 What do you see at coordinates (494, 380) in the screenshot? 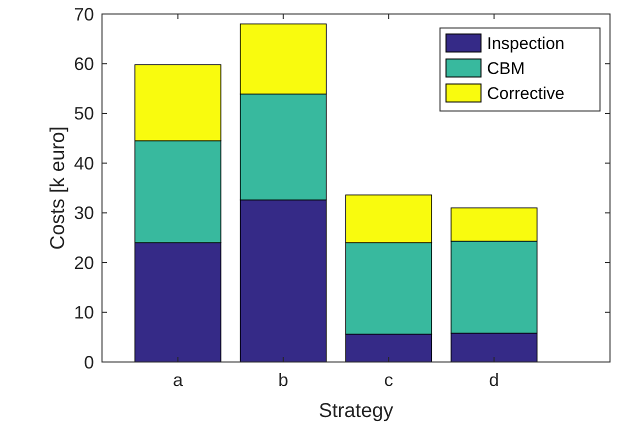
I see `x-tick-label: d` at bounding box center [494, 380].